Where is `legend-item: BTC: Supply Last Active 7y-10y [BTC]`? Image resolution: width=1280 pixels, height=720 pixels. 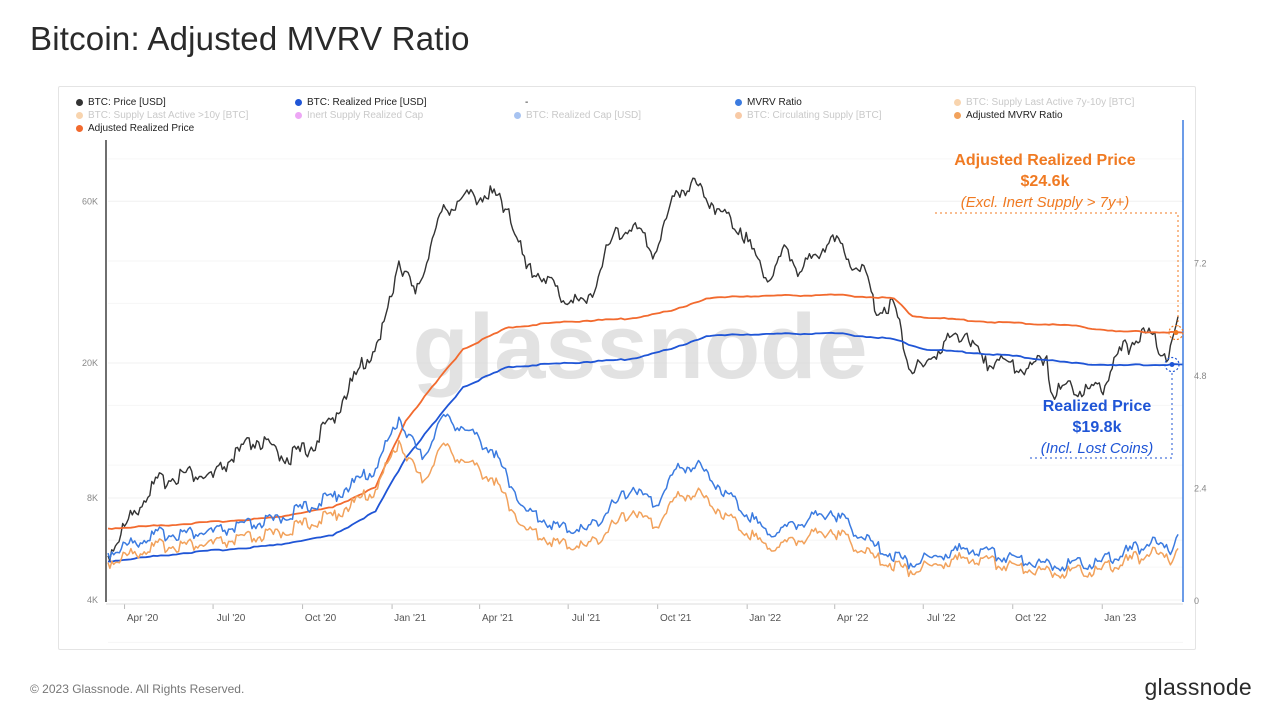
legend-item: BTC: Supply Last Active 7y-10y [BTC] is located at coordinates (1044, 102).